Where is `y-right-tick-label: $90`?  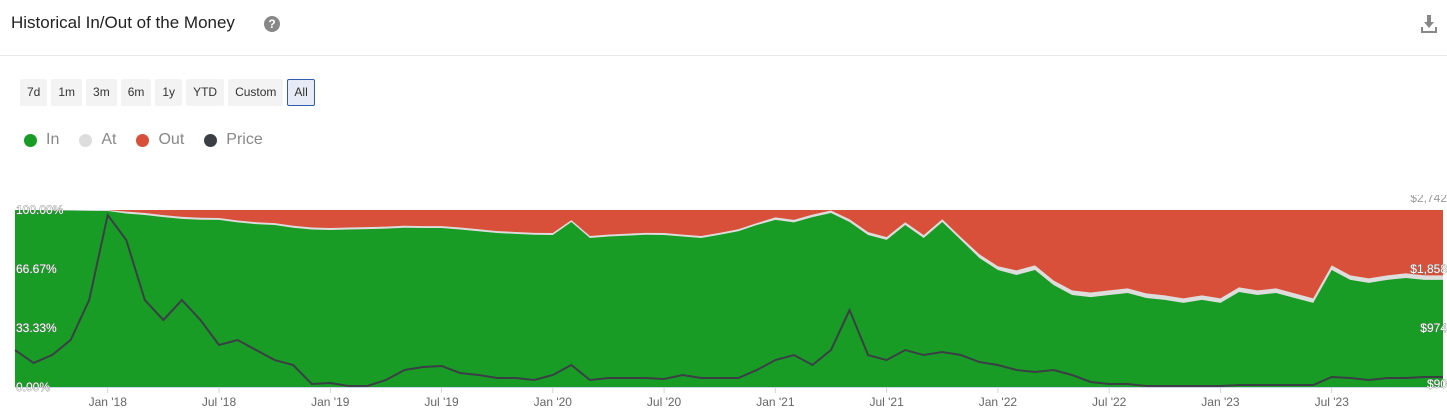 y-right-tick-label: $90 is located at coordinates (1437, 384).